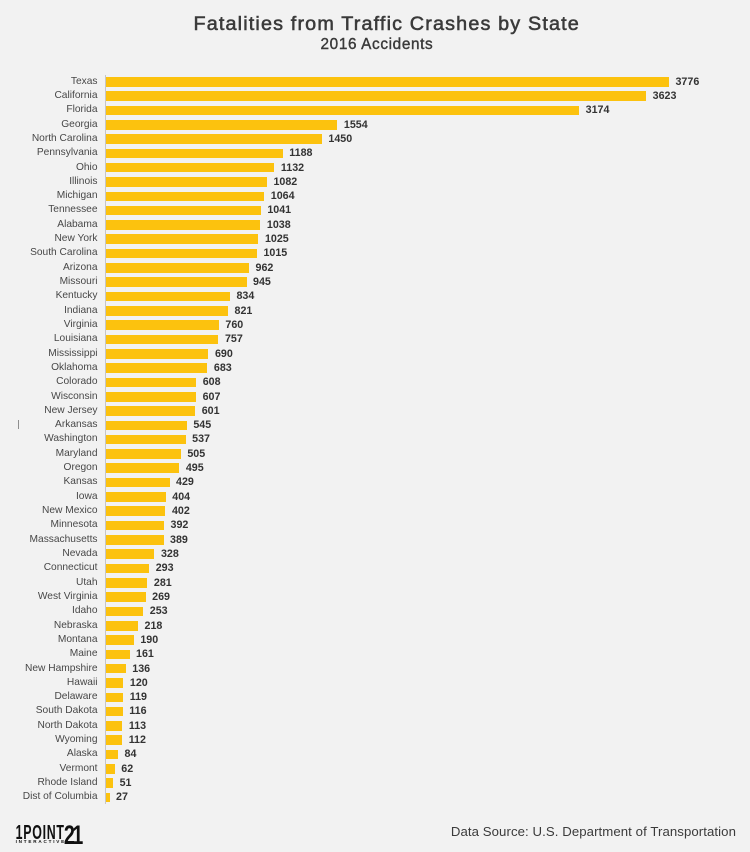  Describe the element at coordinates (40, 833) in the screenshot. I see `svg-text: 1POINT` at that location.